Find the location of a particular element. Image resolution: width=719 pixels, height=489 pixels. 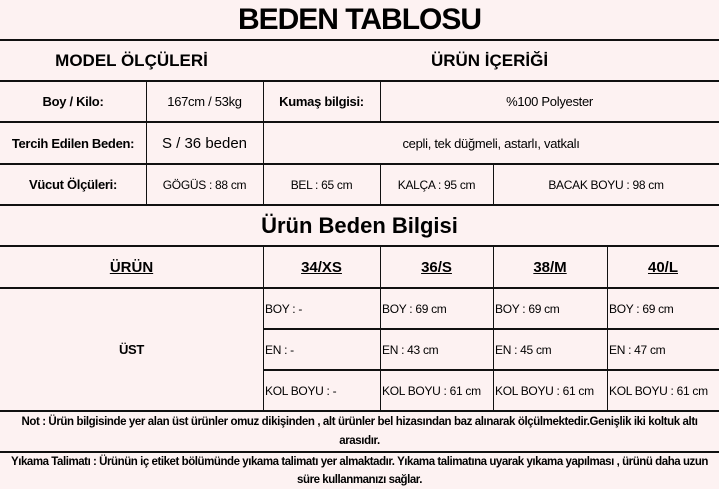

cell: EN : 47 cm is located at coordinates (637, 349).